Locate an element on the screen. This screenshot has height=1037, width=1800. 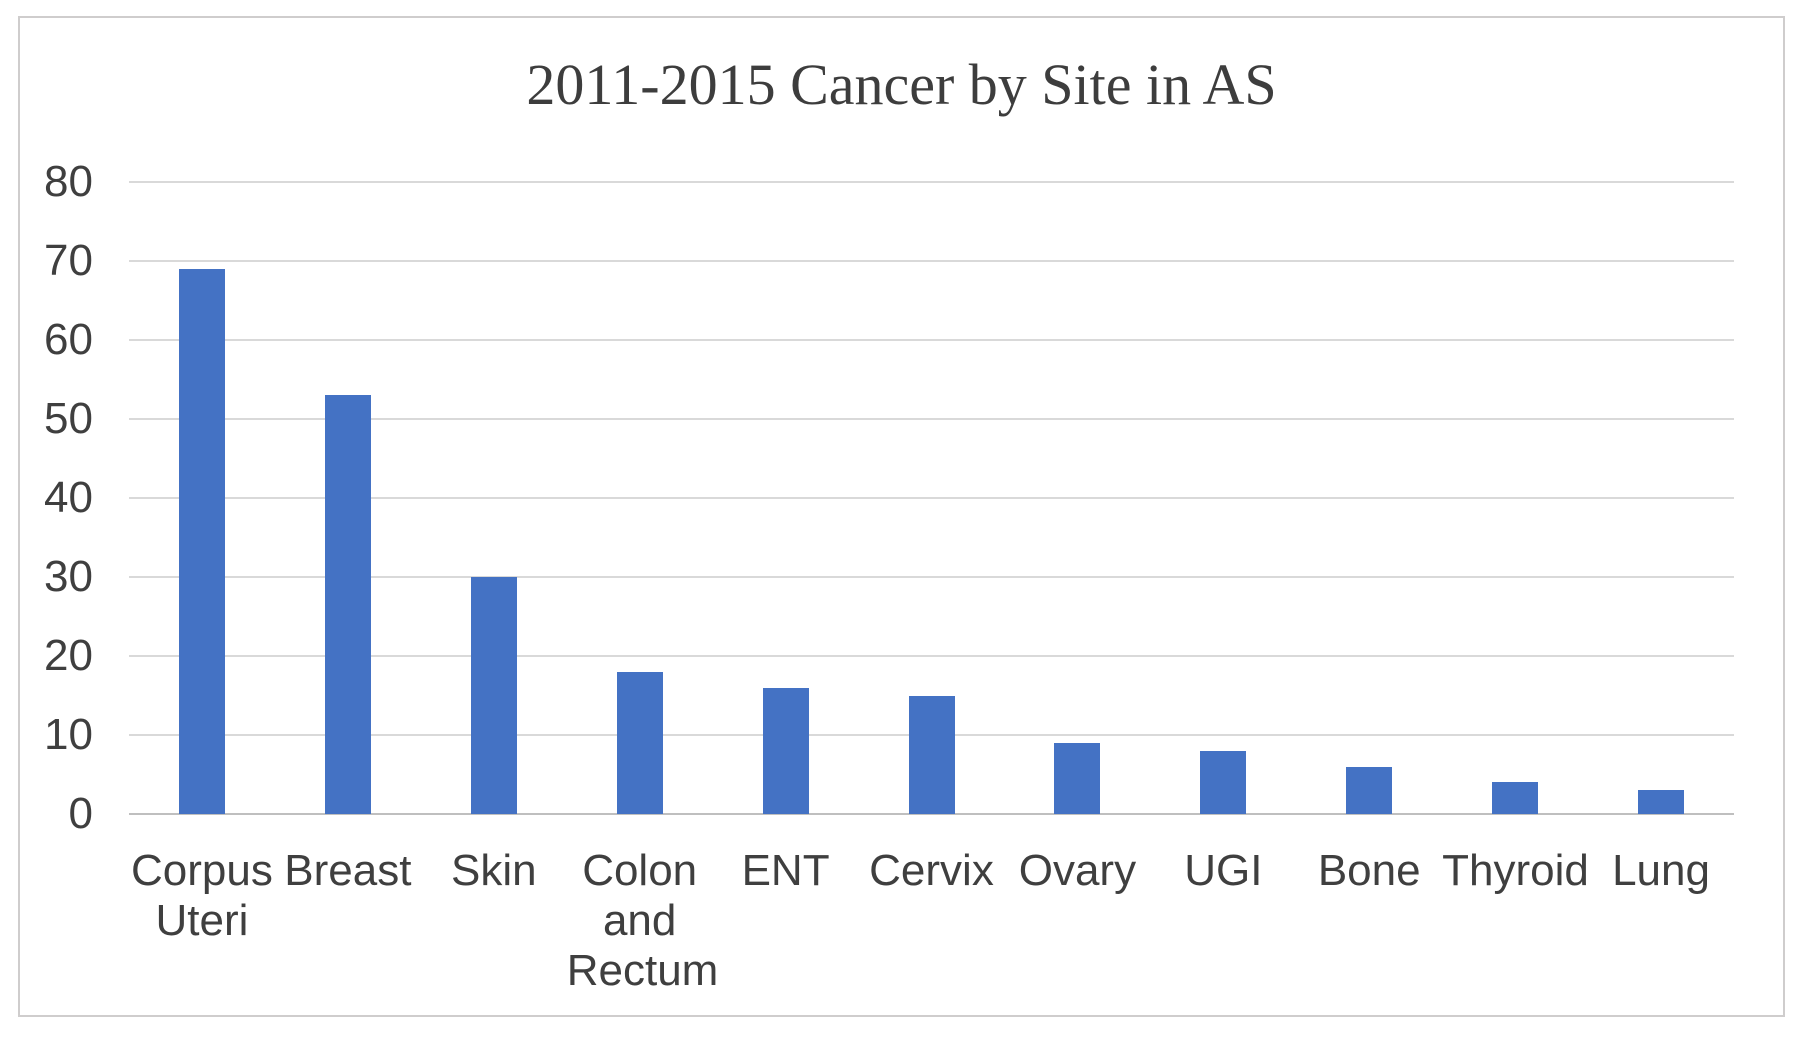
x-tick-line: Cervix is located at coordinates (931, 870).